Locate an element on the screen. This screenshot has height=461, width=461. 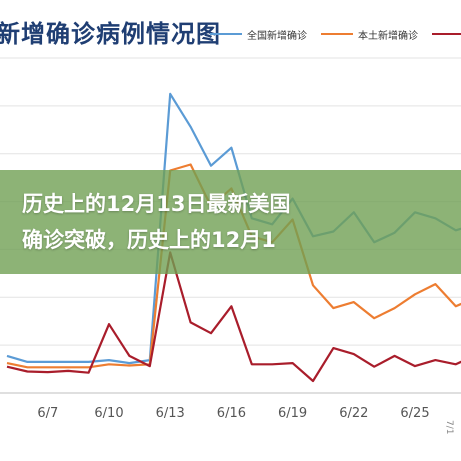
legend-label-local: 本土新增确诊 is located at coordinates (388, 36).